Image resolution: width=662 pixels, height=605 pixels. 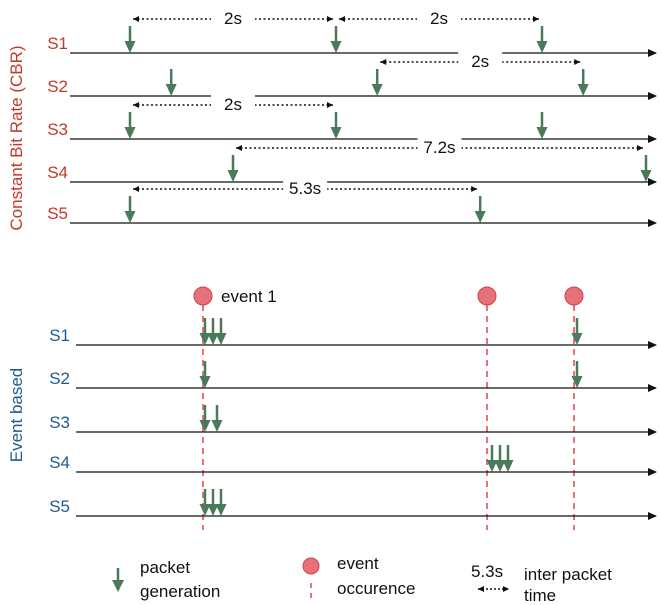 I want to click on event-row-label: S5, so click(x=59, y=506).